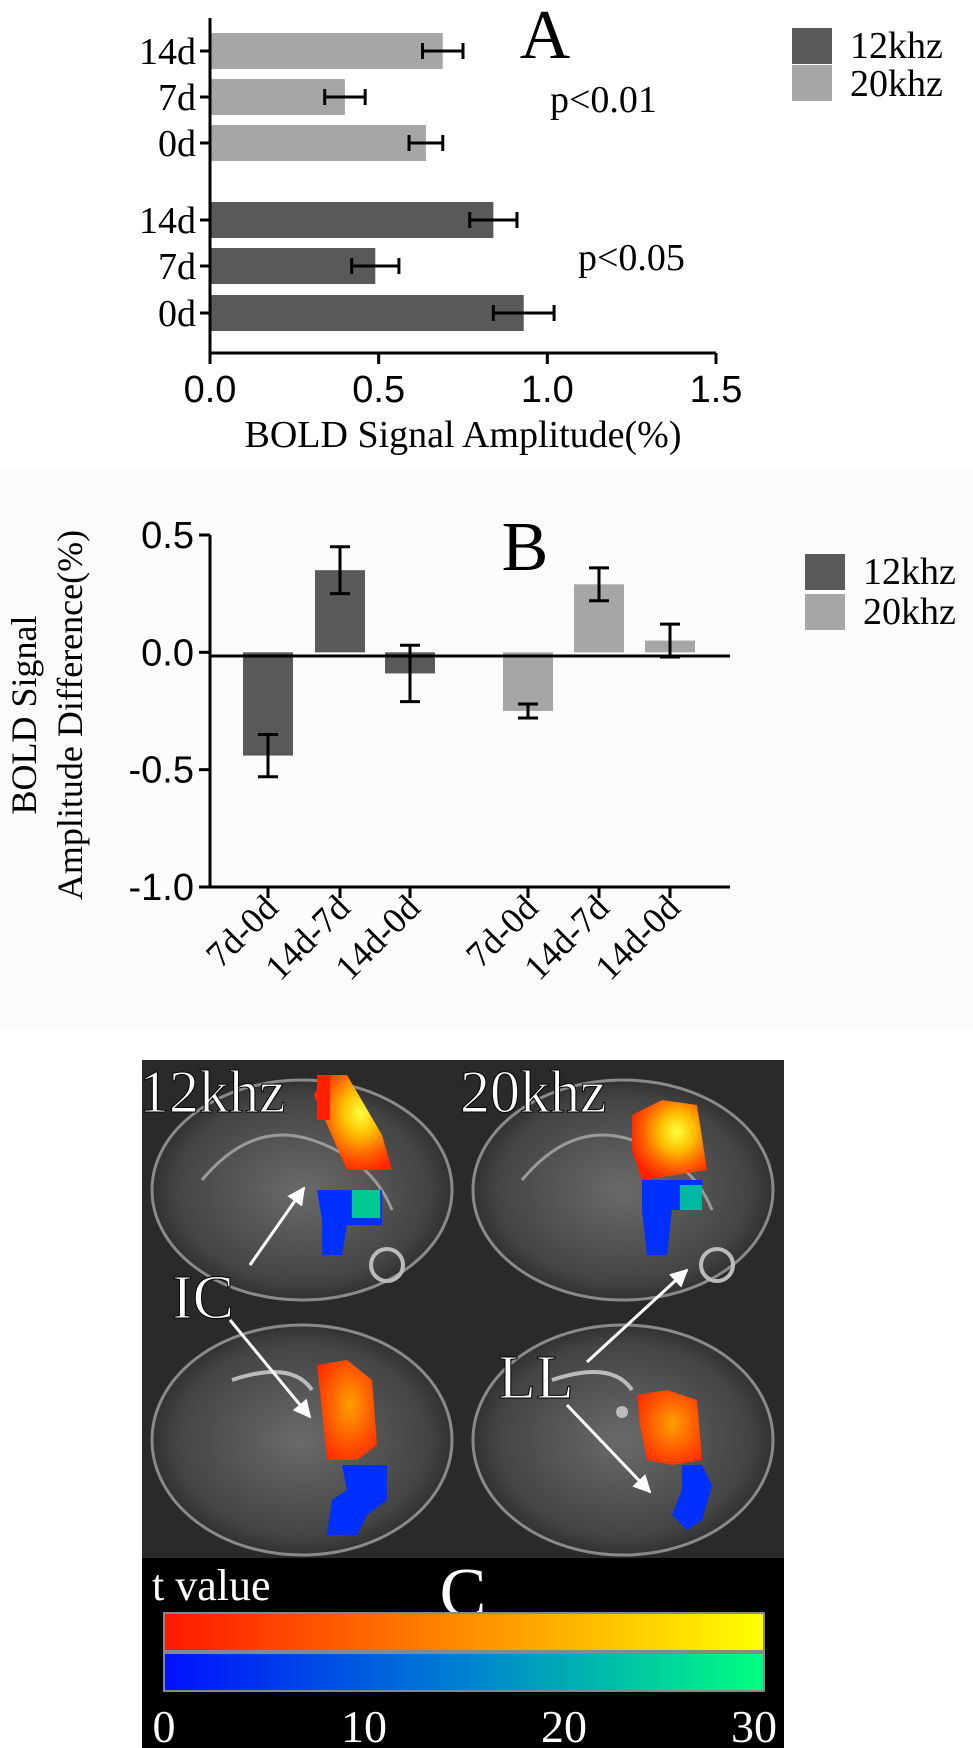  Describe the element at coordinates (716, 390) in the screenshot. I see `x-tick-label: 1.5` at that location.